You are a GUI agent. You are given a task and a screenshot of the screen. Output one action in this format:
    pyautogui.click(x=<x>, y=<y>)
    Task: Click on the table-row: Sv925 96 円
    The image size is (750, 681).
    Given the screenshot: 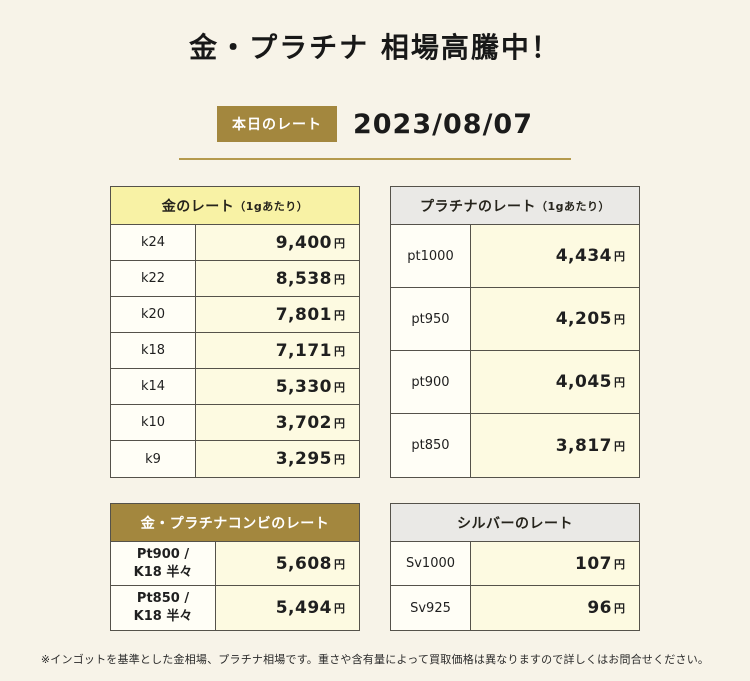 What is the action you would take?
    pyautogui.click(x=515, y=608)
    